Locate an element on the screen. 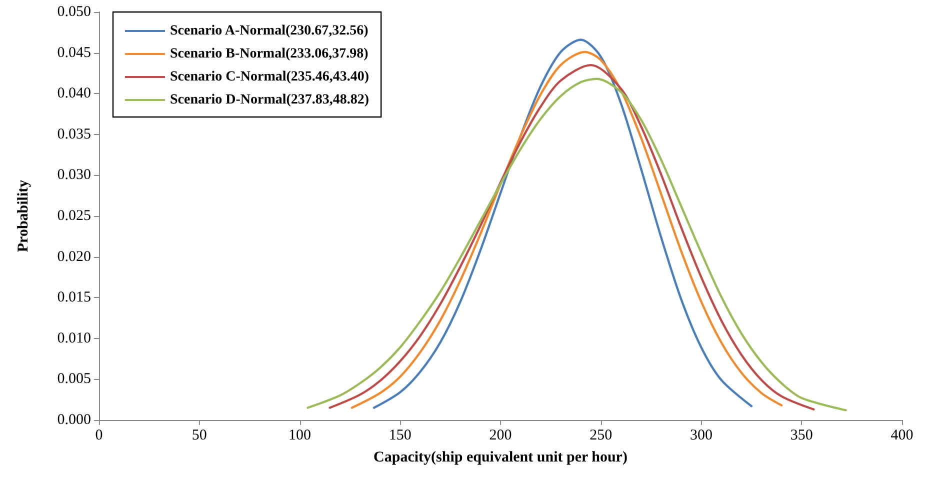  y-tick-label: 0.015 is located at coordinates (74, 298).